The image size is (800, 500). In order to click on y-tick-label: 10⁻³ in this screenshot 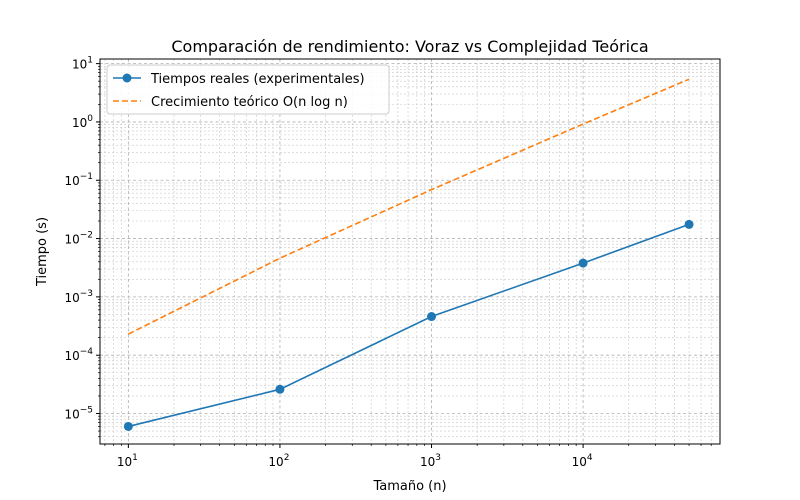, I will do `click(78, 297)`.